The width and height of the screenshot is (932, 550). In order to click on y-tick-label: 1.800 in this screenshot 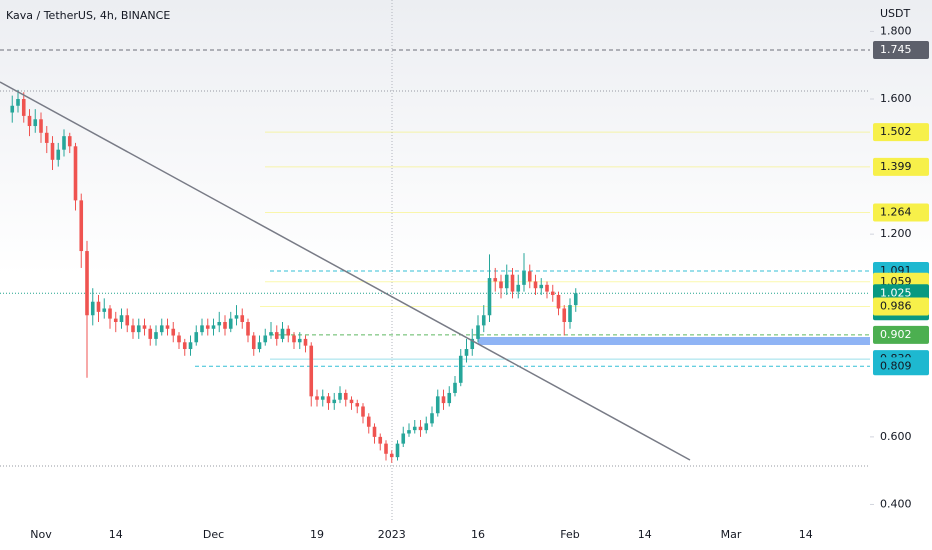, I will do `click(896, 30)`.